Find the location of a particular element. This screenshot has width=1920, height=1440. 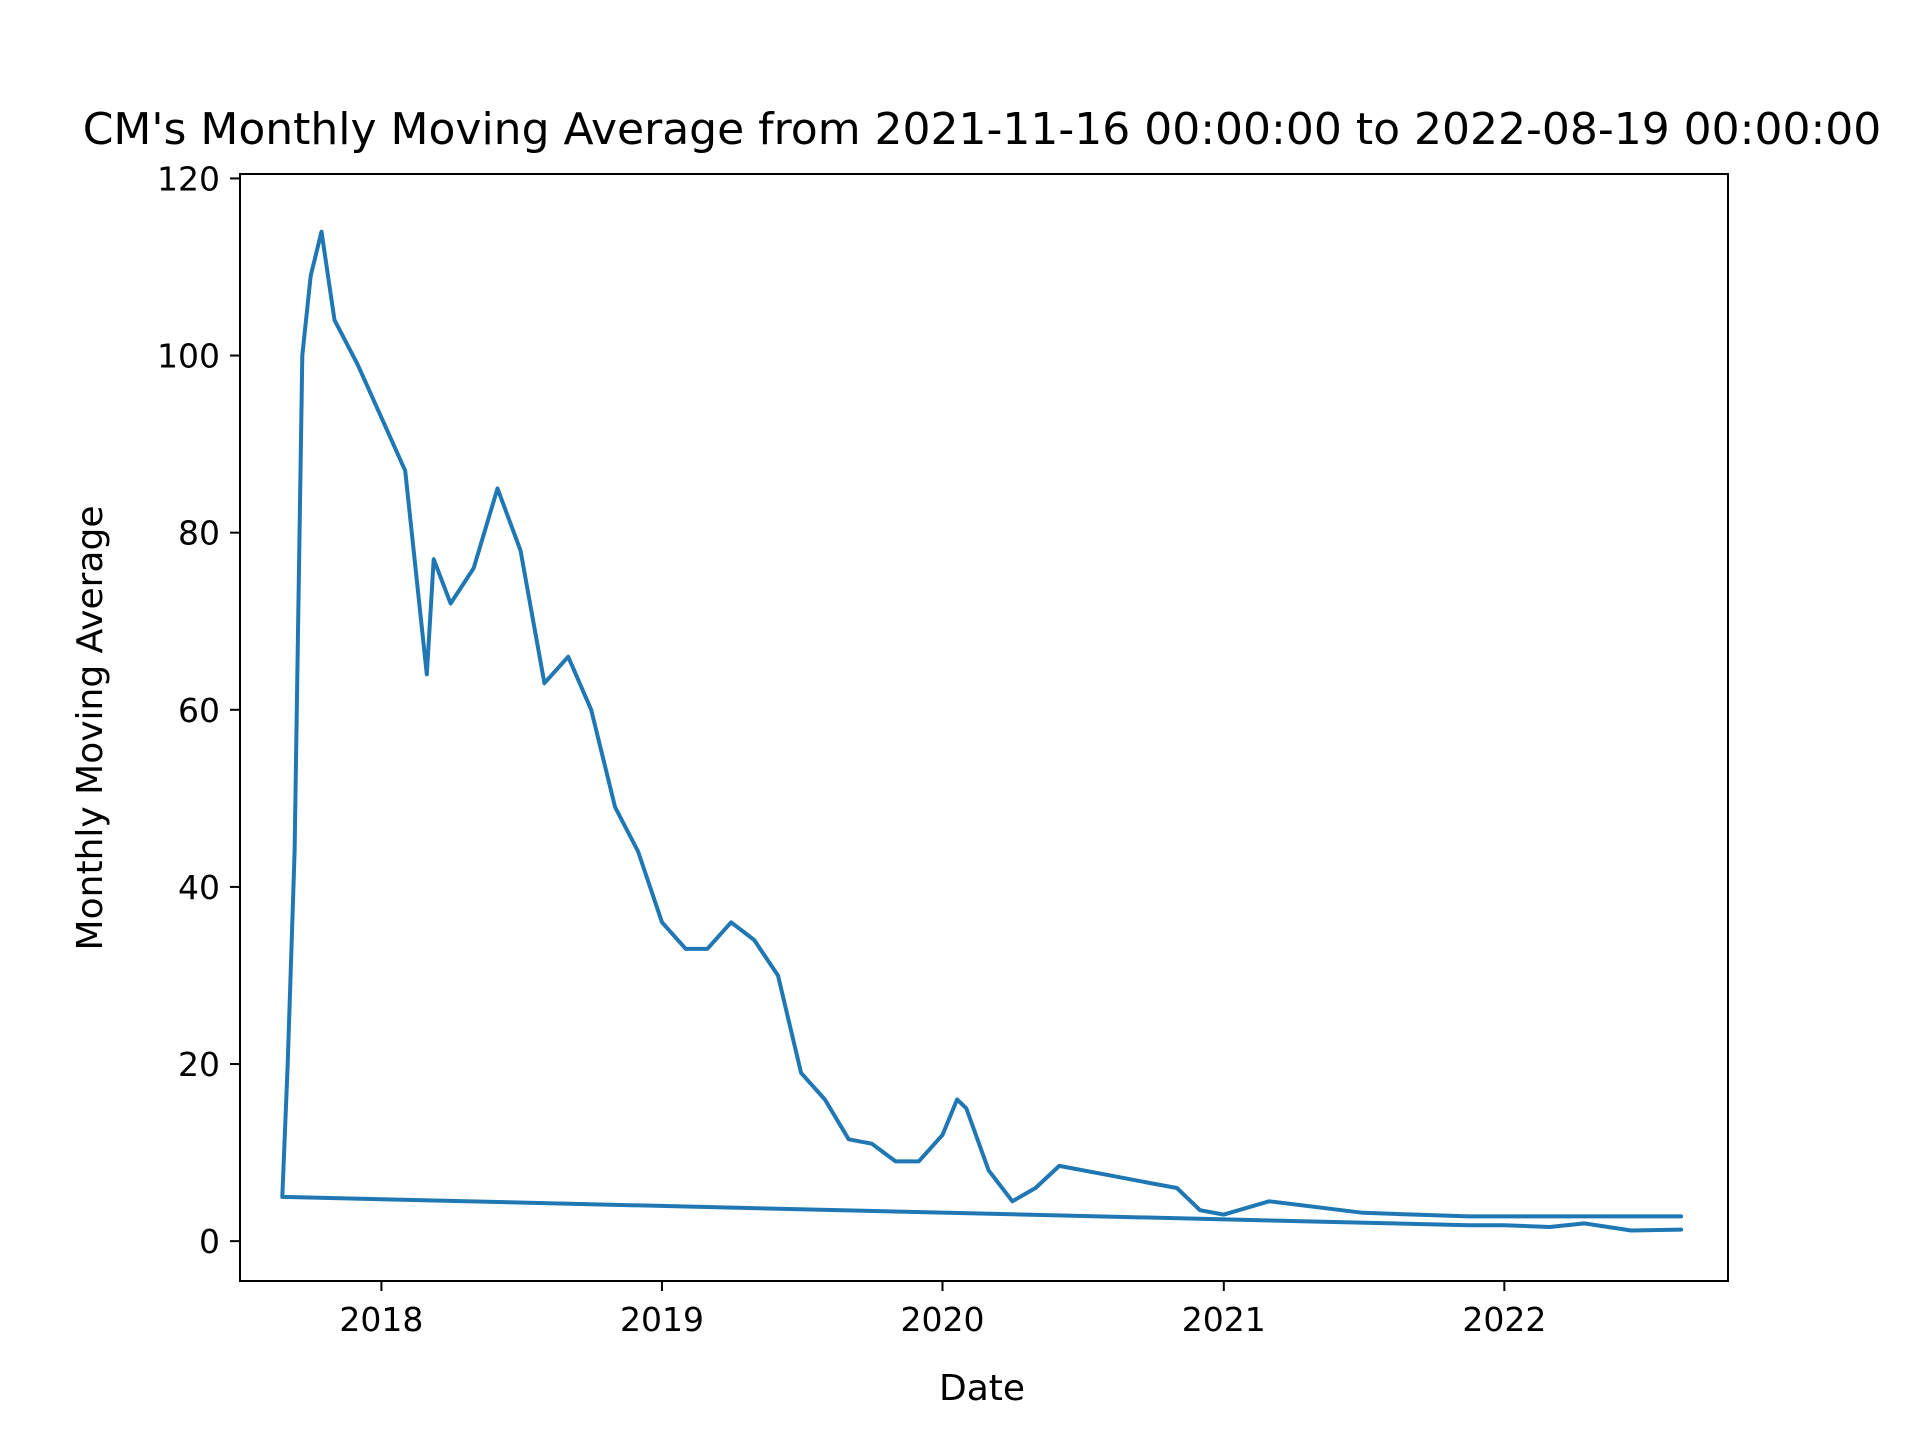

y-axis-ticks: 0 20 40 60 80 100 120 is located at coordinates (198, 710).